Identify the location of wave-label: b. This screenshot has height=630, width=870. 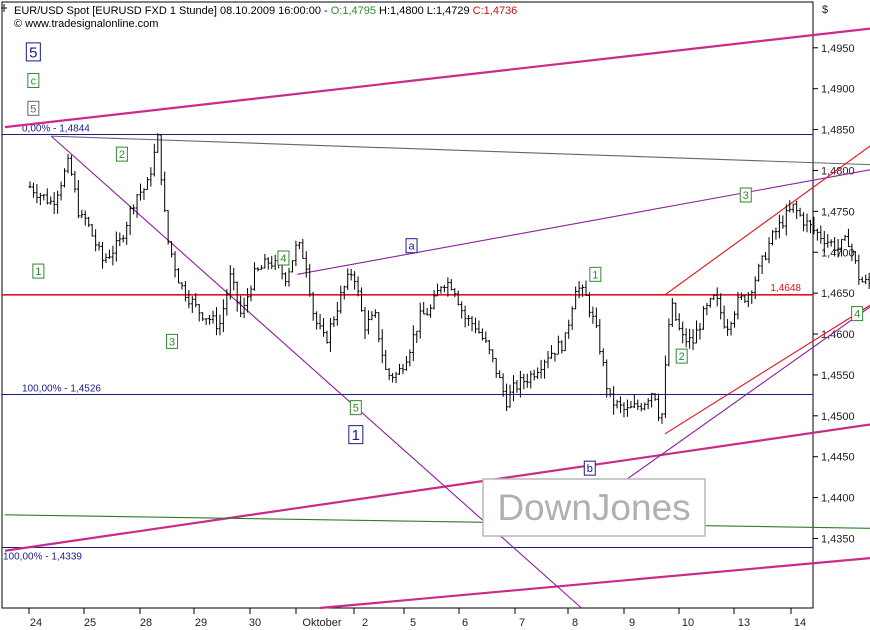
(589, 468).